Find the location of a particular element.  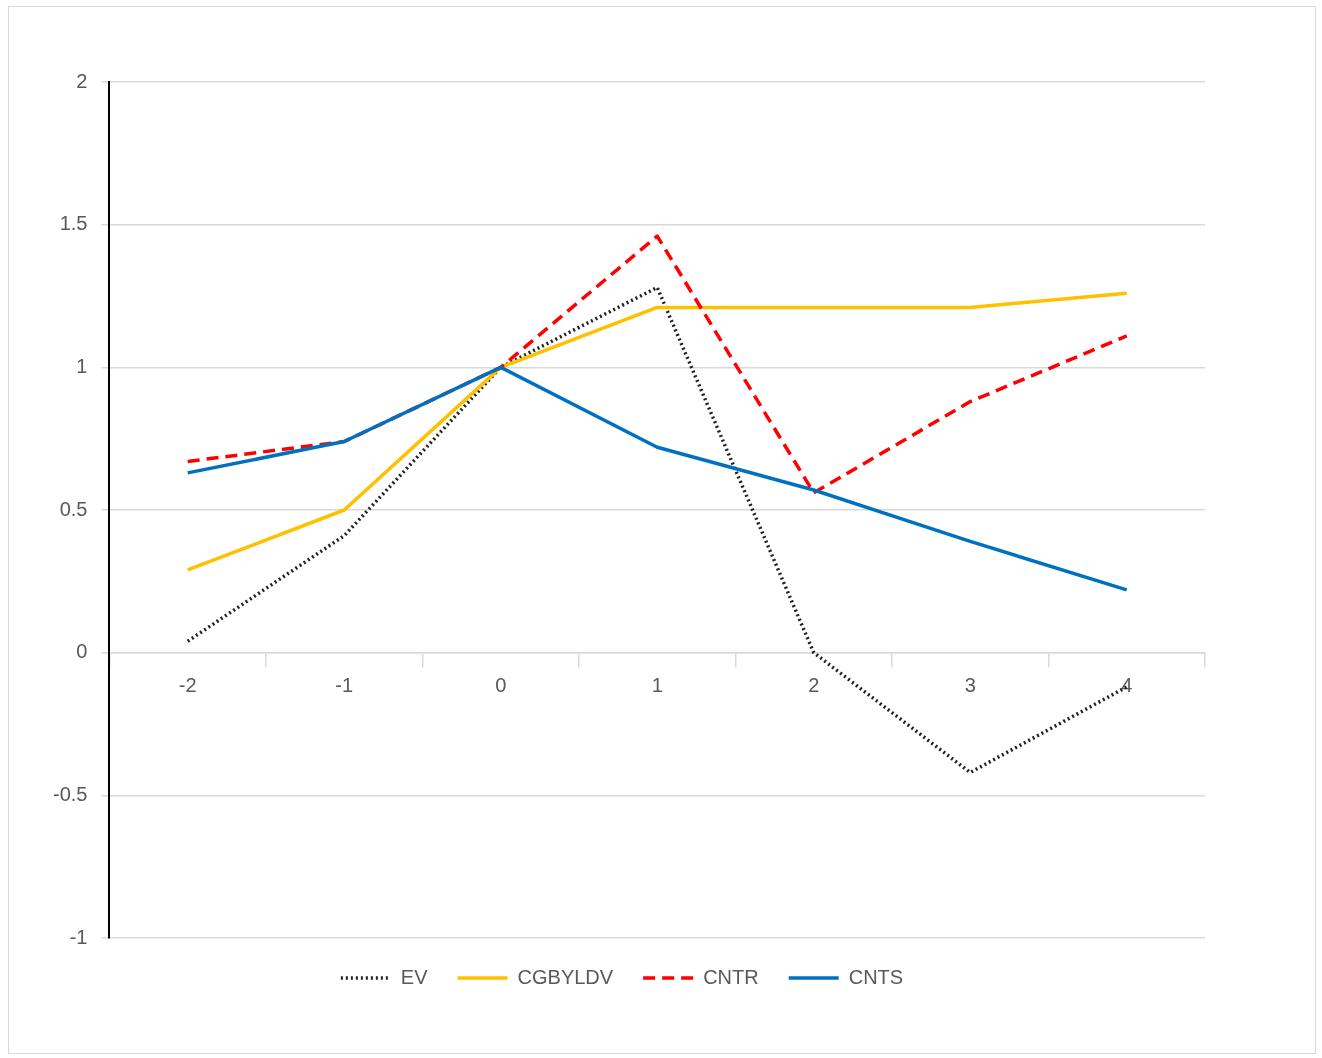

legend-label: CNTS is located at coordinates (876, 976).